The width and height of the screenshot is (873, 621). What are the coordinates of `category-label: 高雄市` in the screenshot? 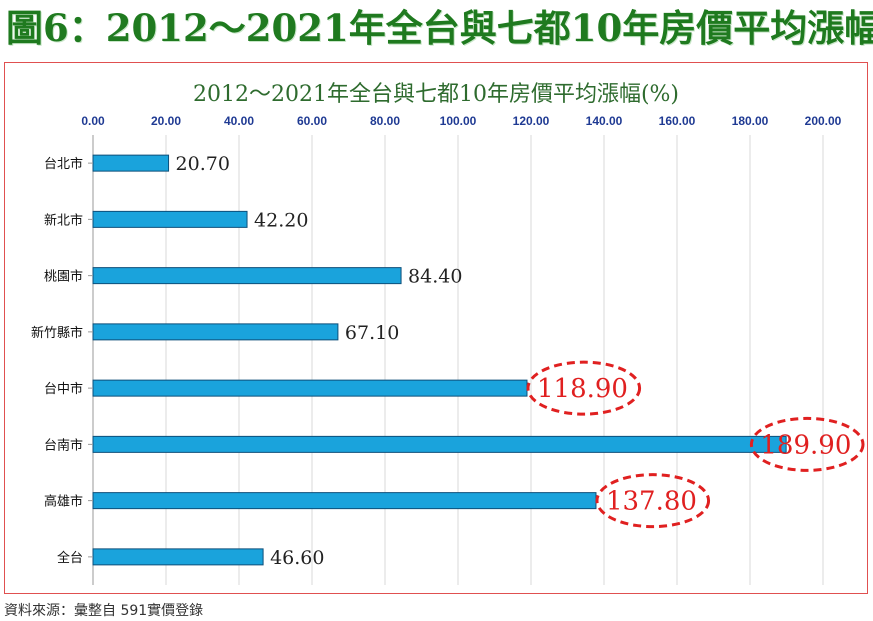 It's located at (63, 502).